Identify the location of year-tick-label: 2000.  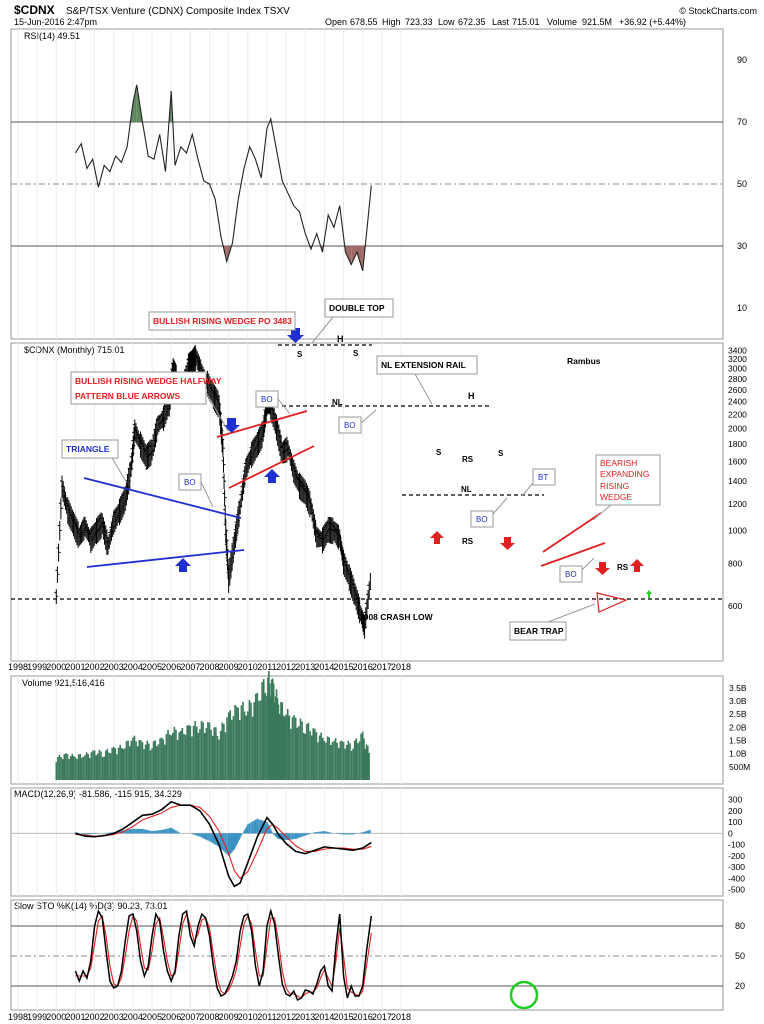
(56, 667).